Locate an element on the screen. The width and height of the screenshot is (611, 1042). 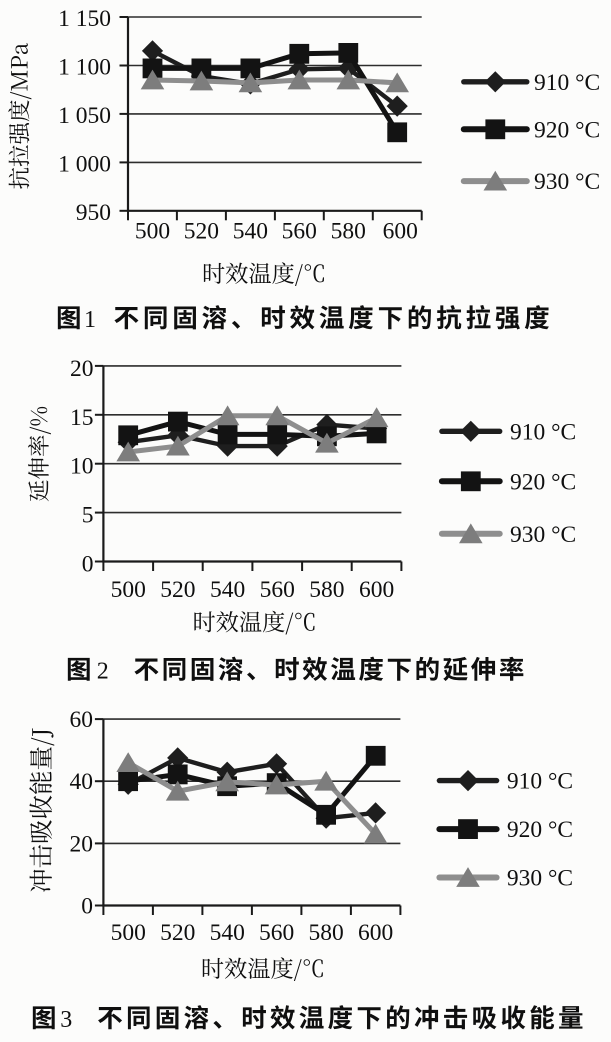
svg-text: 60 is located at coordinates (82, 720).